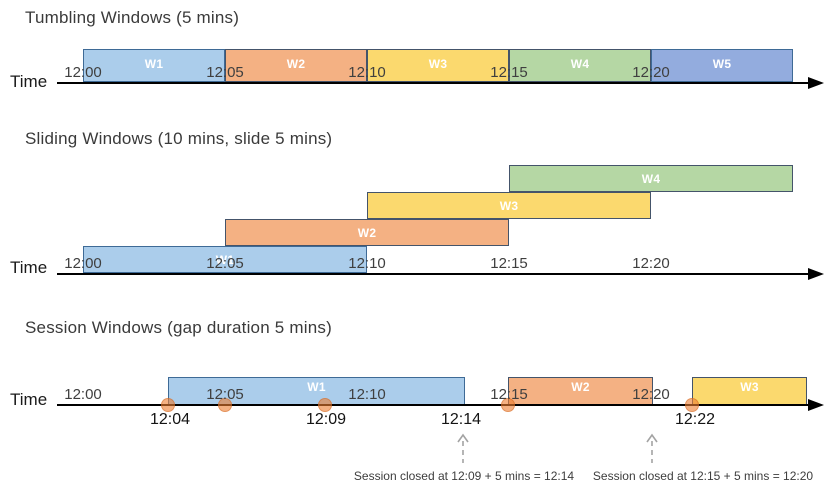 The image size is (829, 498). What do you see at coordinates (703, 476) in the screenshot?
I see `session-closed-callout: Session closed at 12:15 + 5 mins = 12:20` at bounding box center [703, 476].